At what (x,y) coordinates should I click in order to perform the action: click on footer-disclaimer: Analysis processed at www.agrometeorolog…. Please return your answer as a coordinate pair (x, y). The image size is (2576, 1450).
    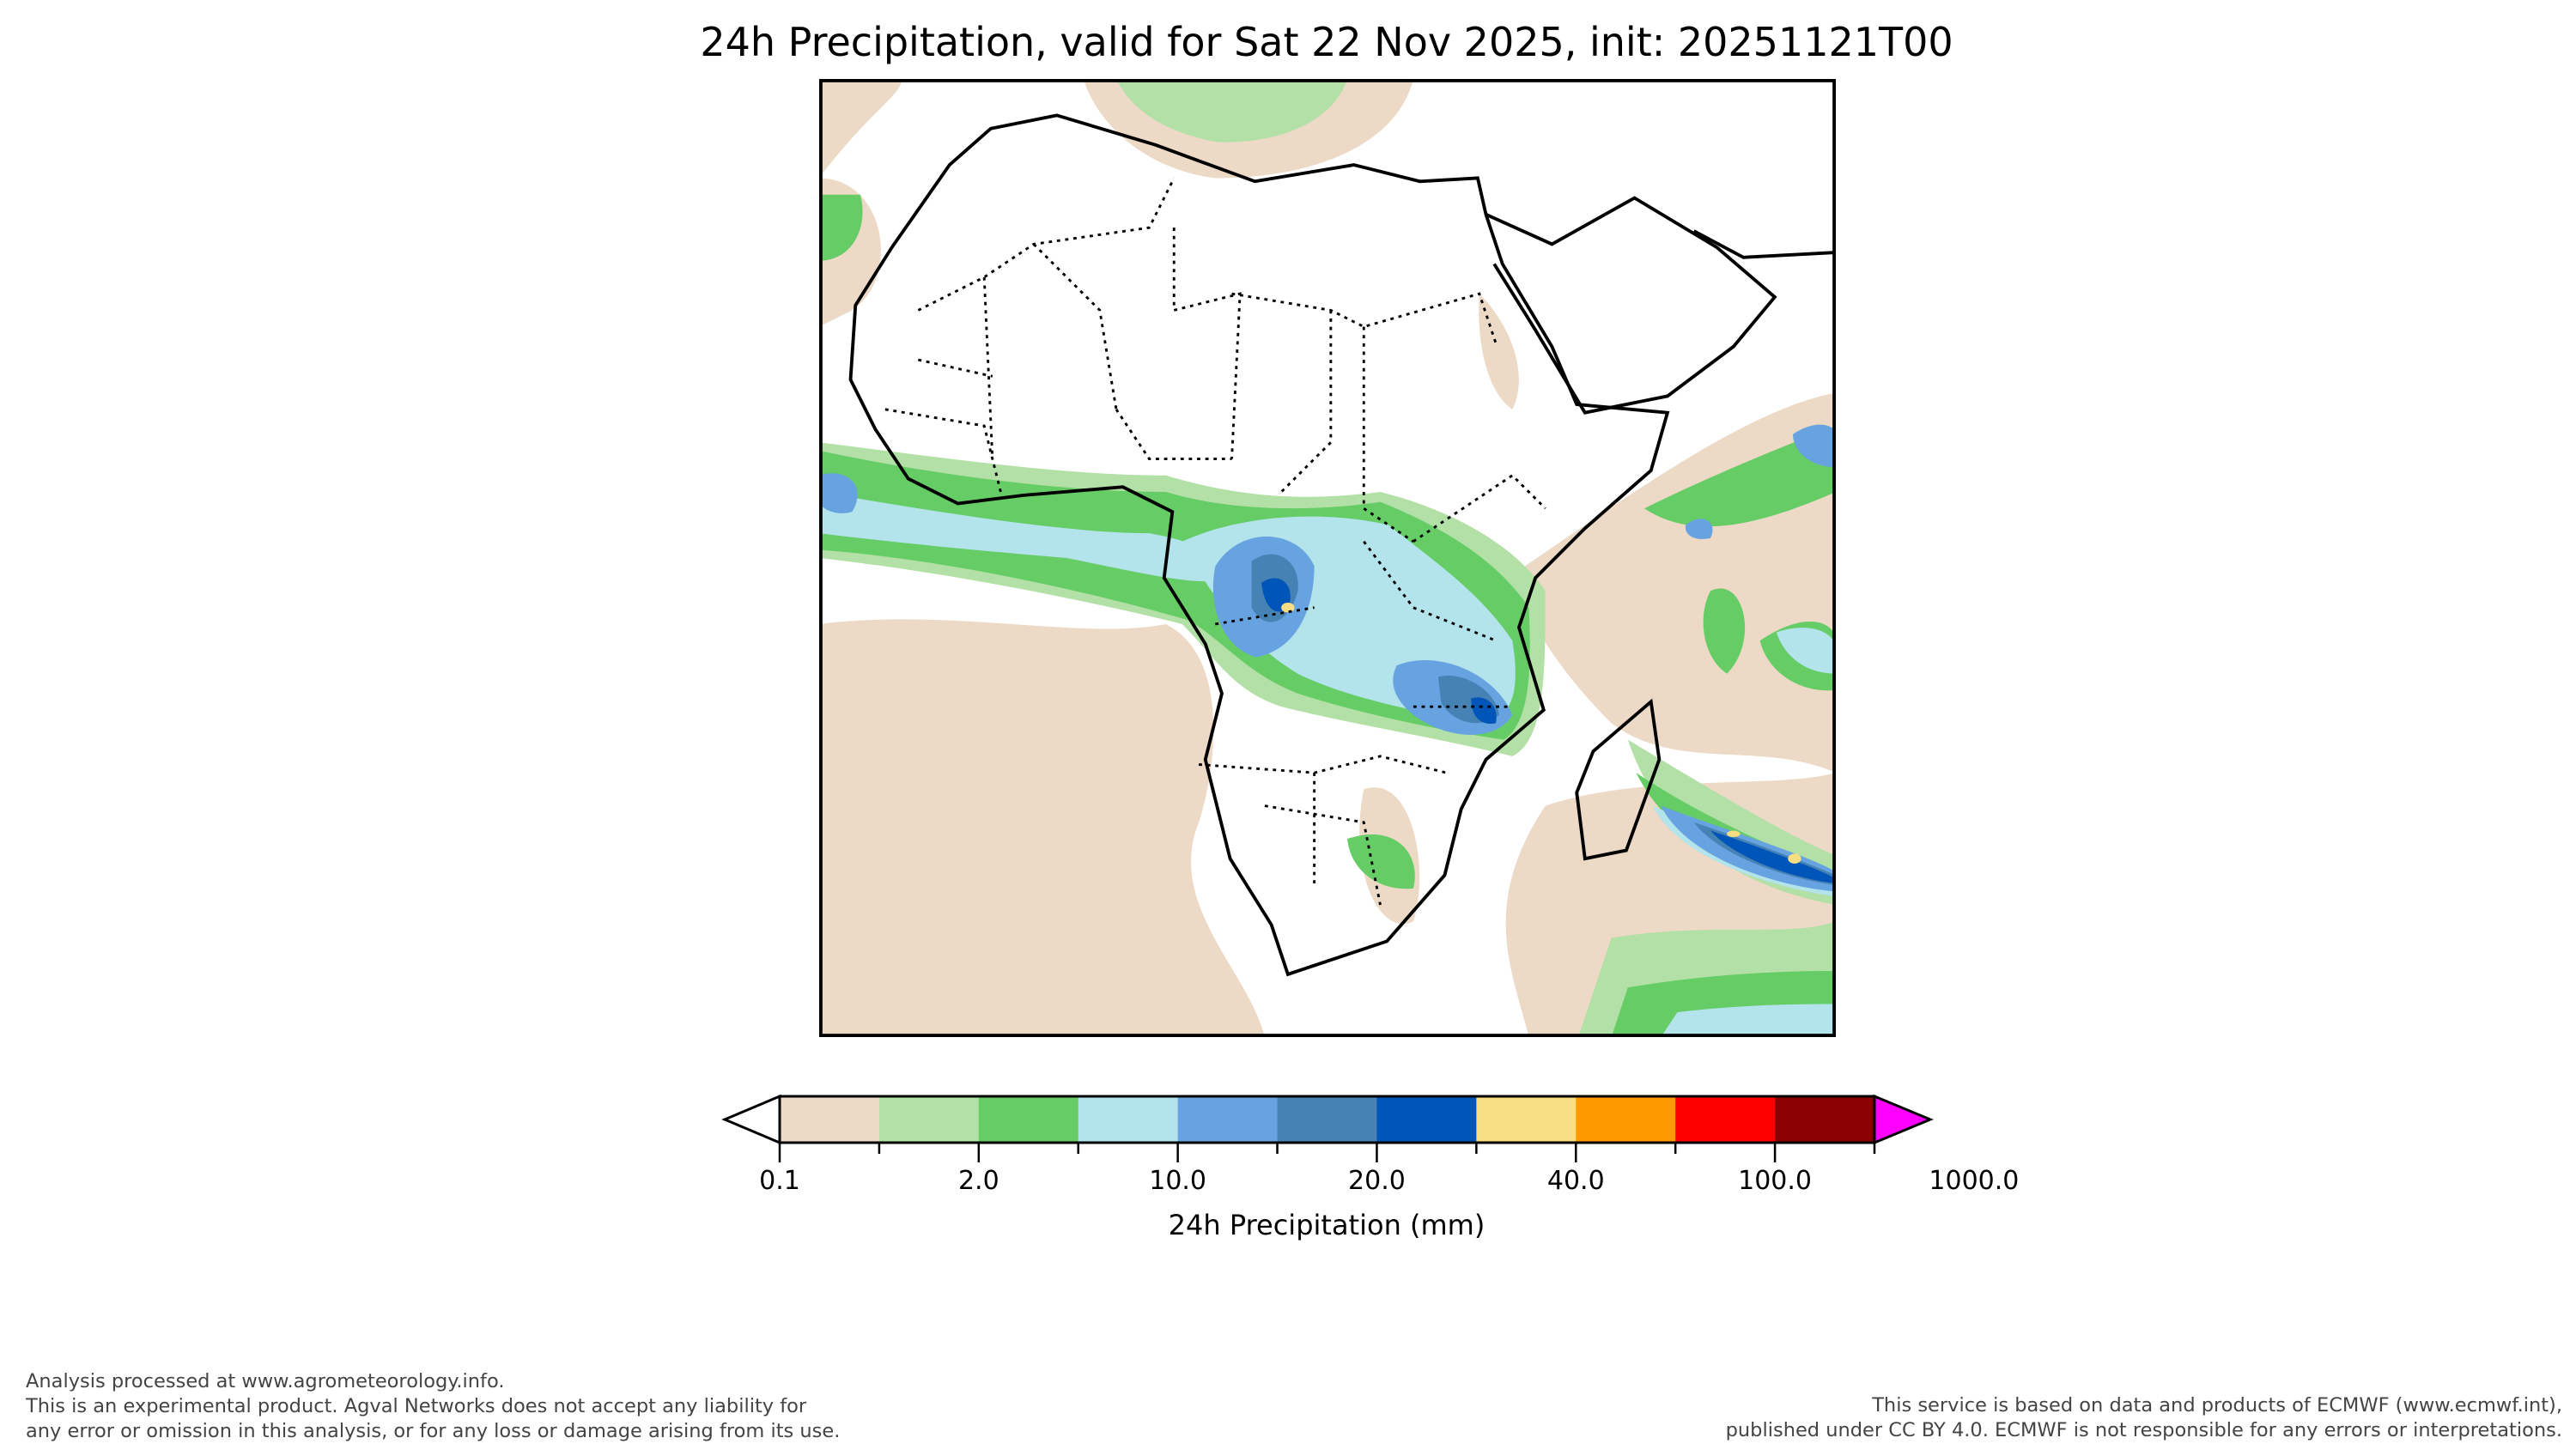
    Looking at the image, I should click on (433, 1407).